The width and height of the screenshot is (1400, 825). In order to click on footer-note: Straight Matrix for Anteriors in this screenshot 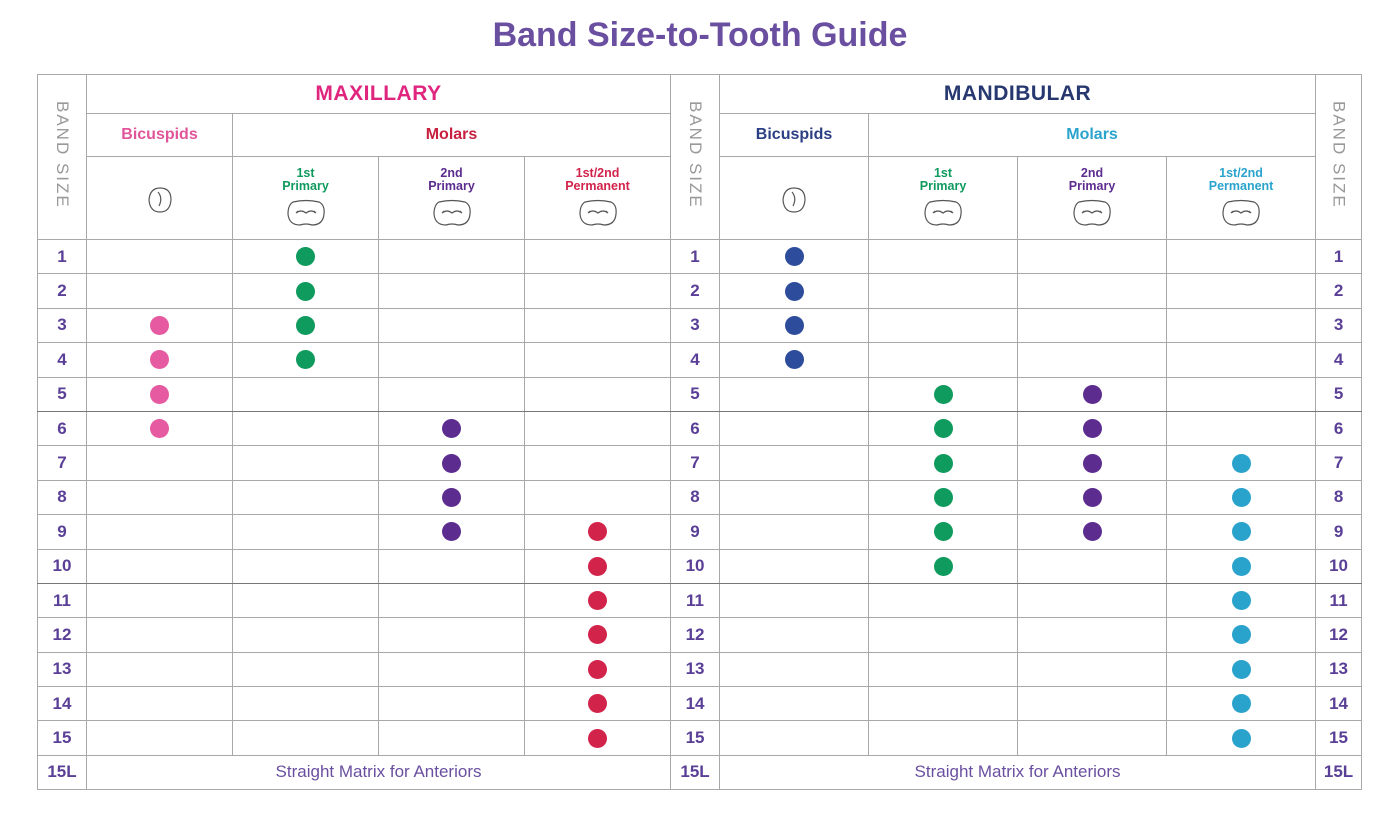, I will do `click(378, 772)`.